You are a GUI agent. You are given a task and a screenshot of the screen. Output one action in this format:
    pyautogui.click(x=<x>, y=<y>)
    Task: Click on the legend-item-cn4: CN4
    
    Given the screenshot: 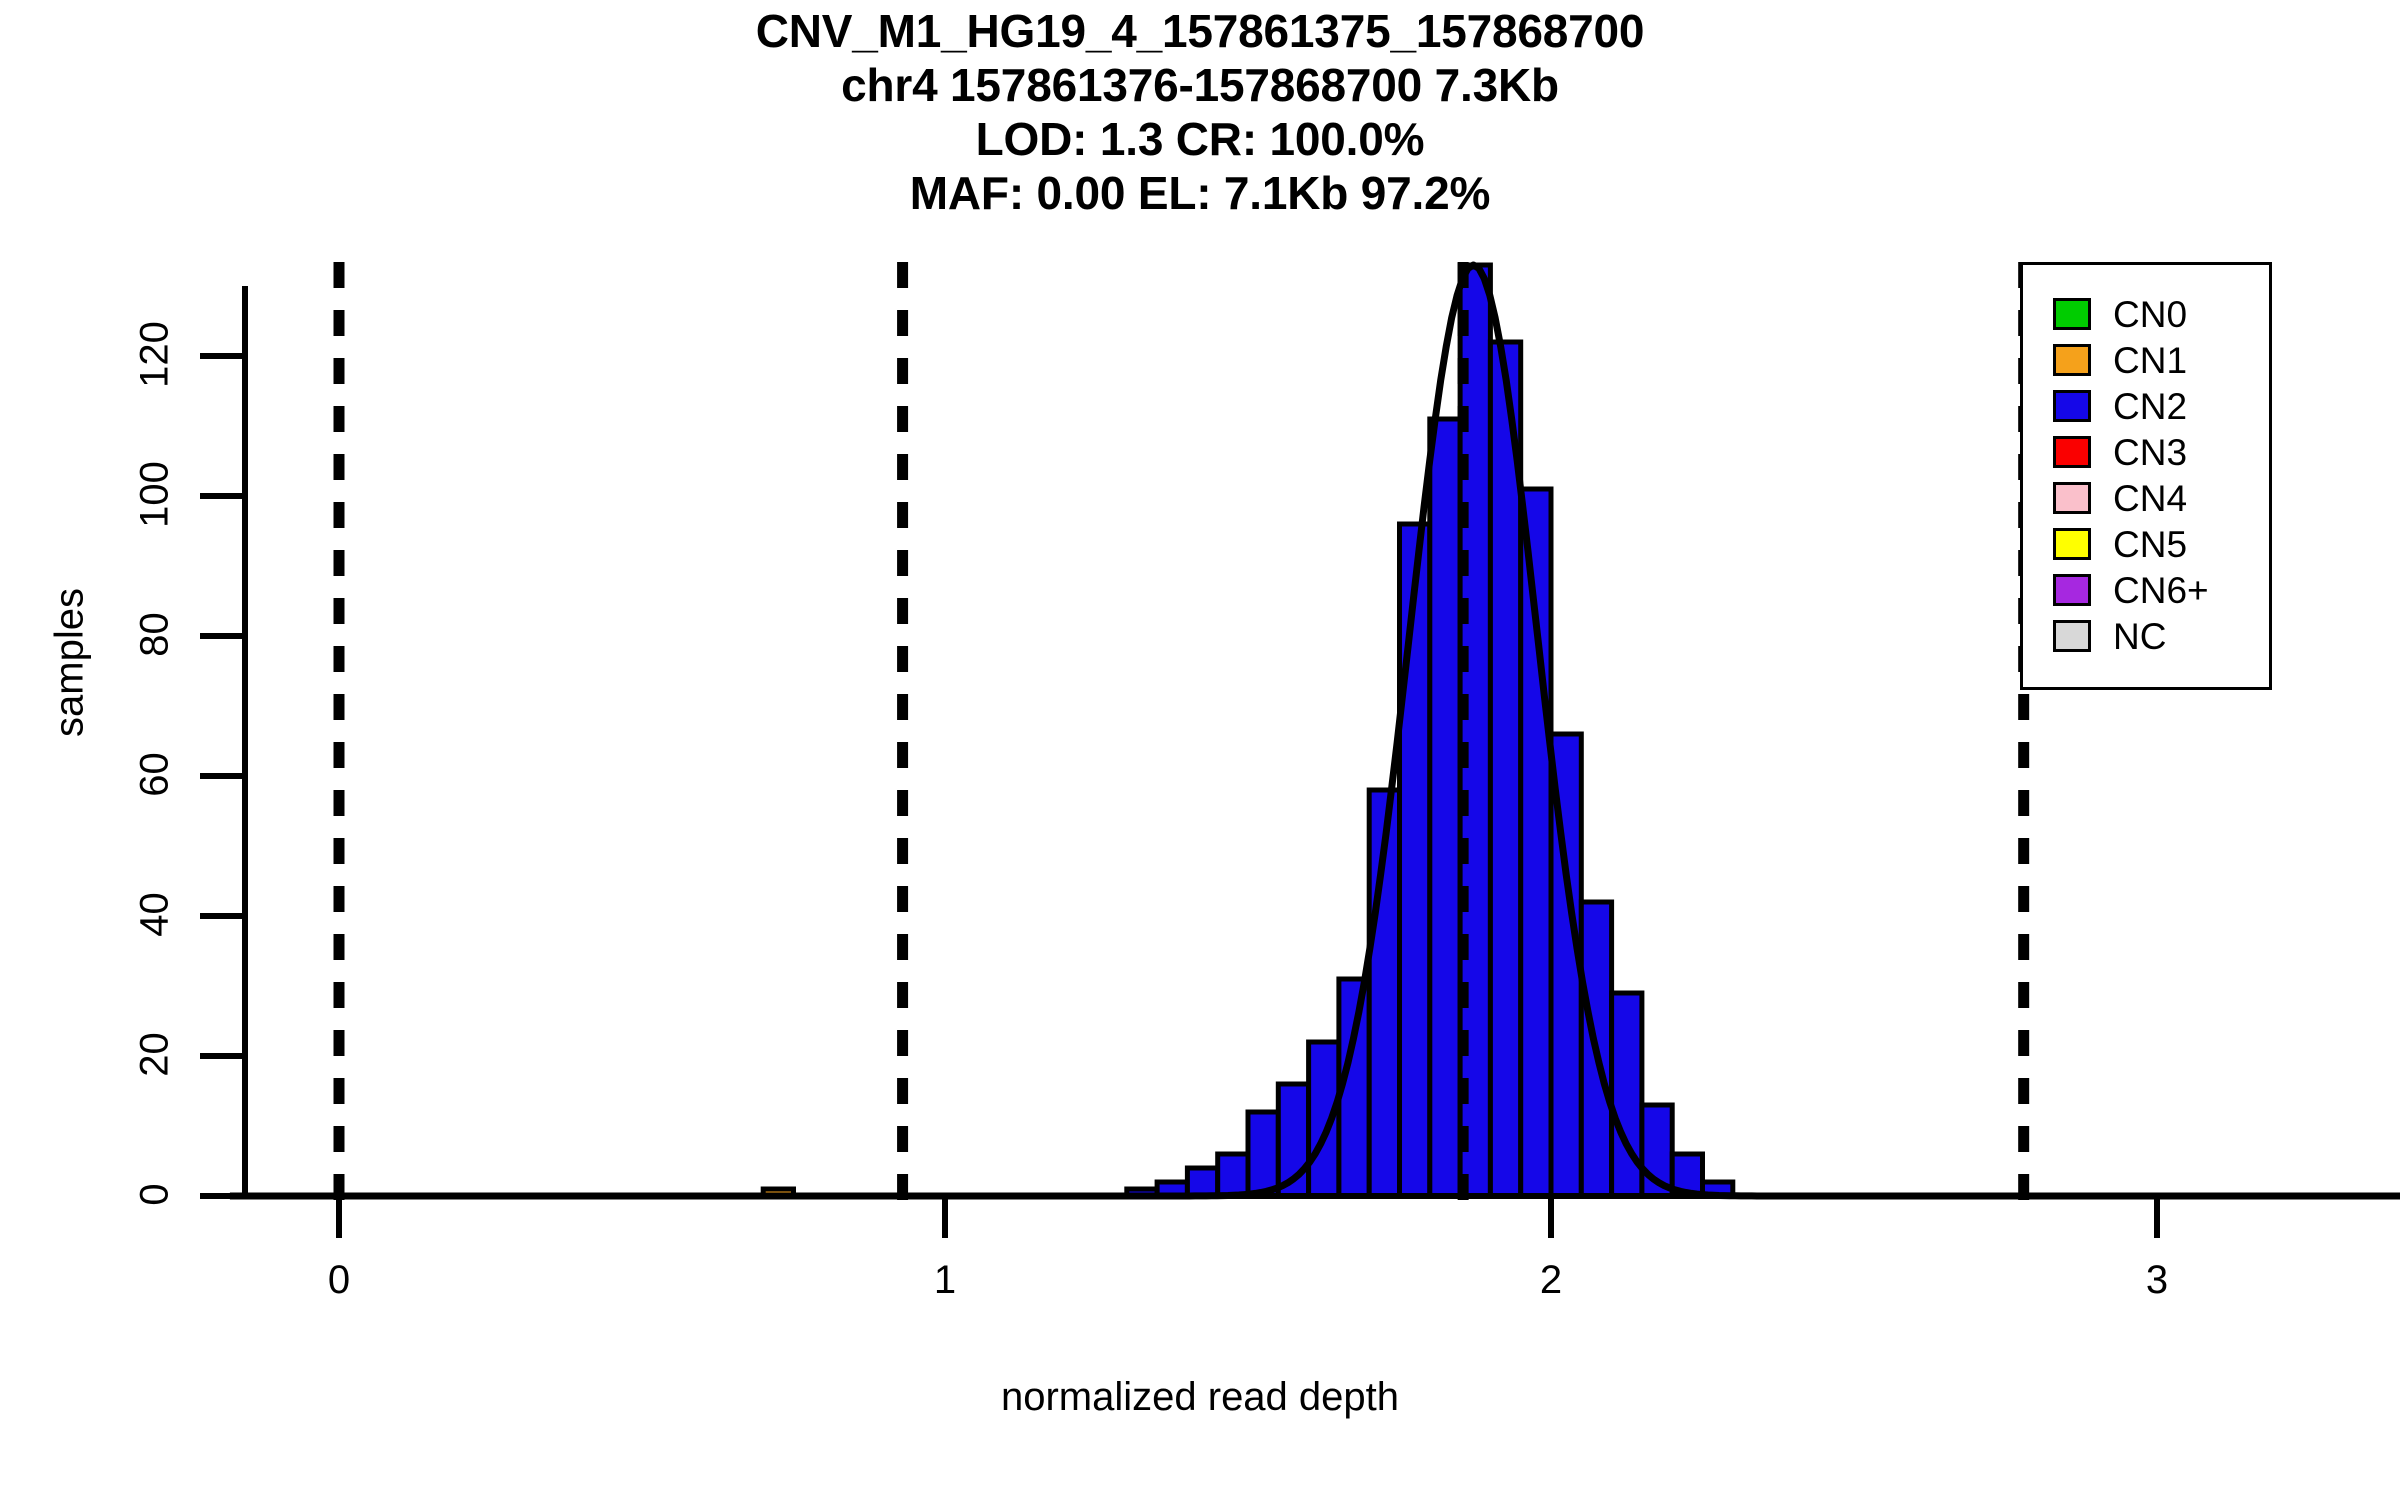 What is the action you would take?
    pyautogui.click(x=2146, y=498)
    